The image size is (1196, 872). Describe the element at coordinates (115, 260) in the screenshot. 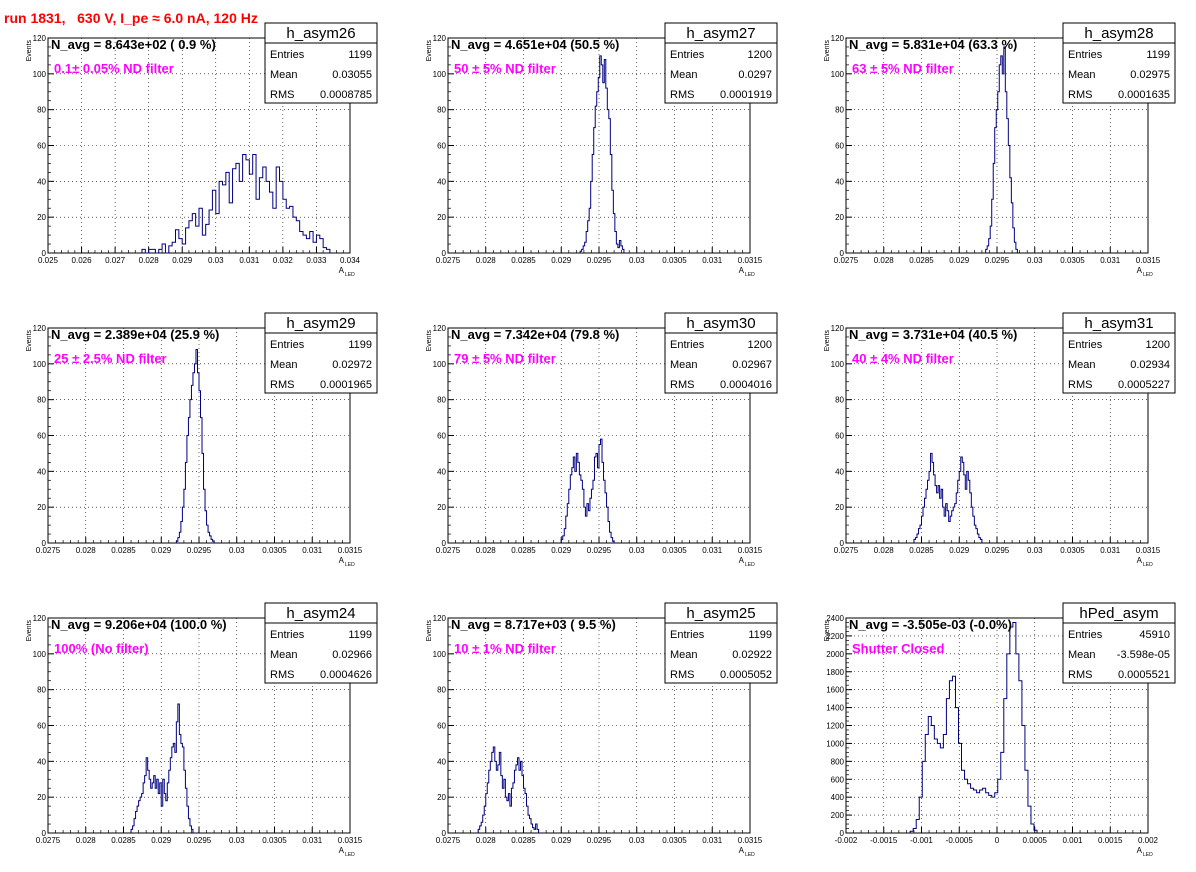

I see `x-tick-label: 0.027` at that location.